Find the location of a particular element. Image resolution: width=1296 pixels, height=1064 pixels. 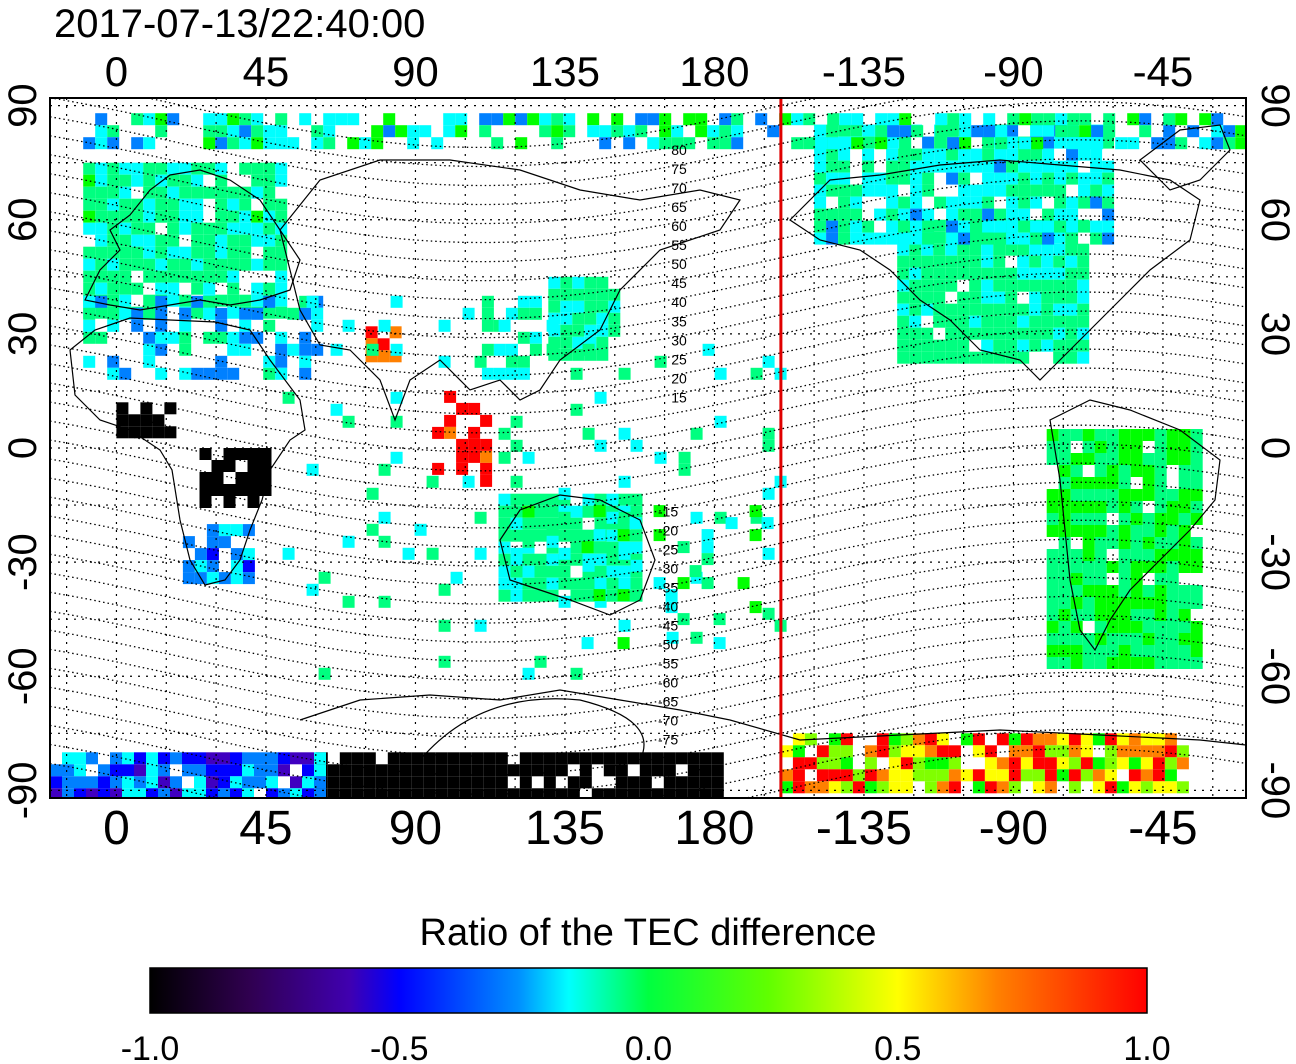

contour-label: 55 is located at coordinates (679, 245).